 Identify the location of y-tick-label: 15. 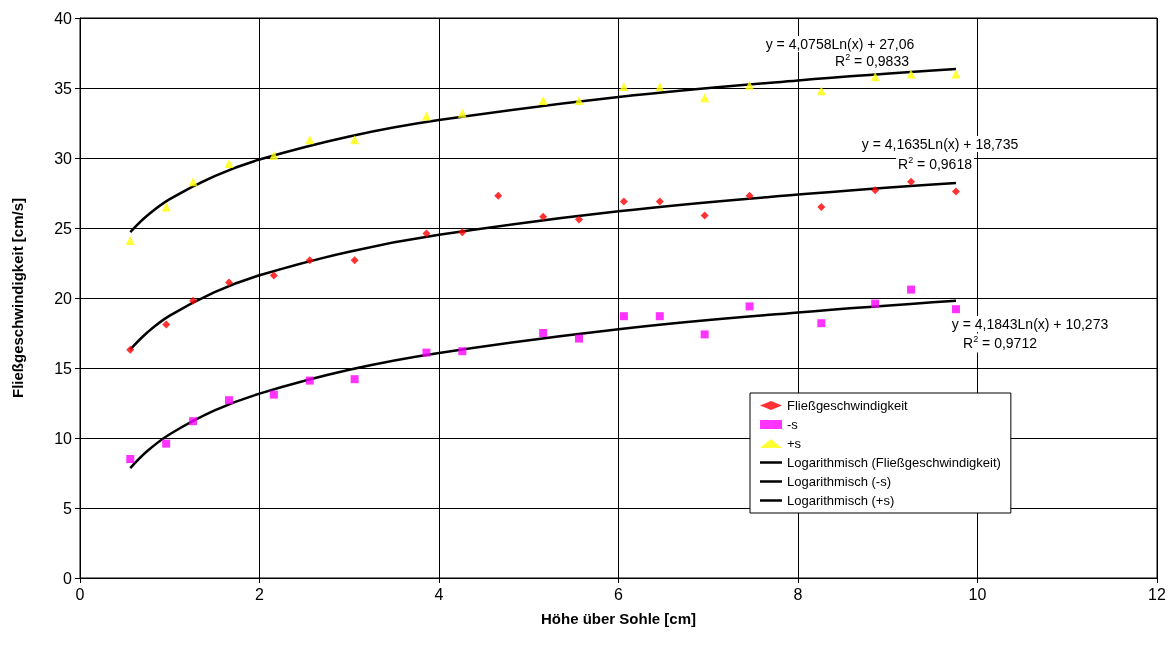
(63, 368).